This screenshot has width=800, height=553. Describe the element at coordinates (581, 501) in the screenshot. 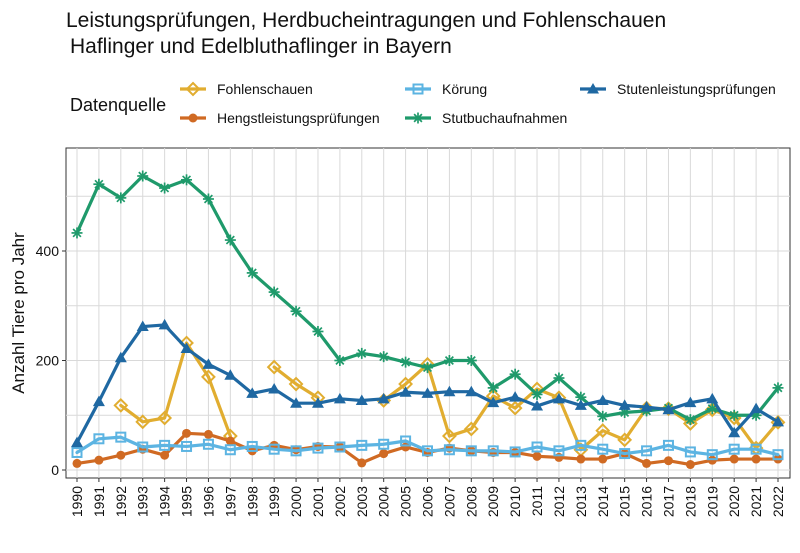

I see `x-tick-label: 2013` at that location.